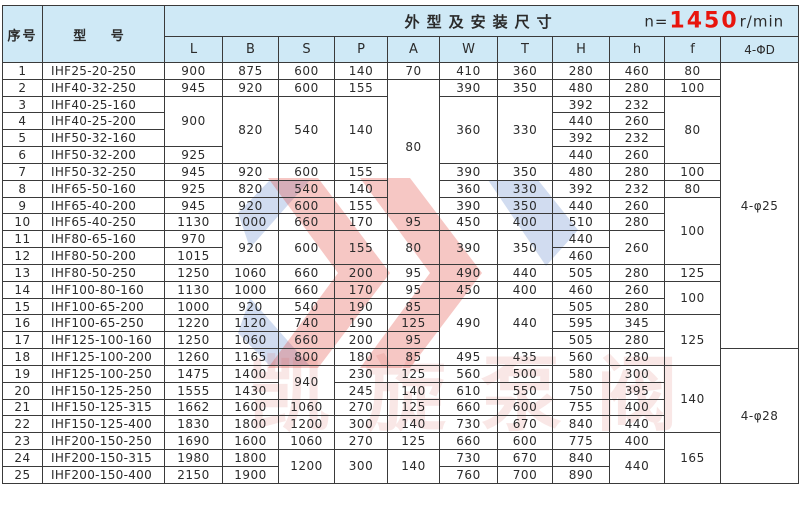 The image size is (800, 512). What do you see at coordinates (468, 205) in the screenshot?
I see `cell-value: 390` at bounding box center [468, 205].